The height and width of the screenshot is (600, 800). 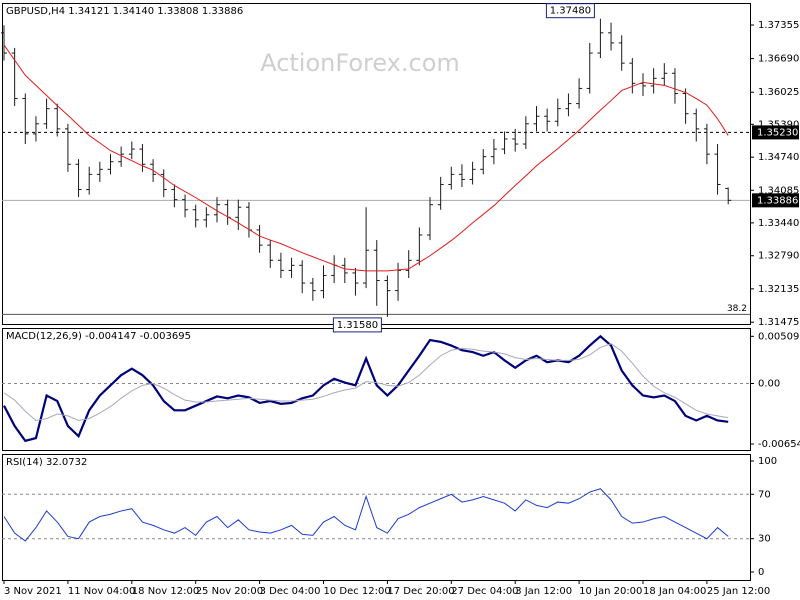 I want to click on x-tick-label: 18 Jan 04:00, so click(x=674, y=591).